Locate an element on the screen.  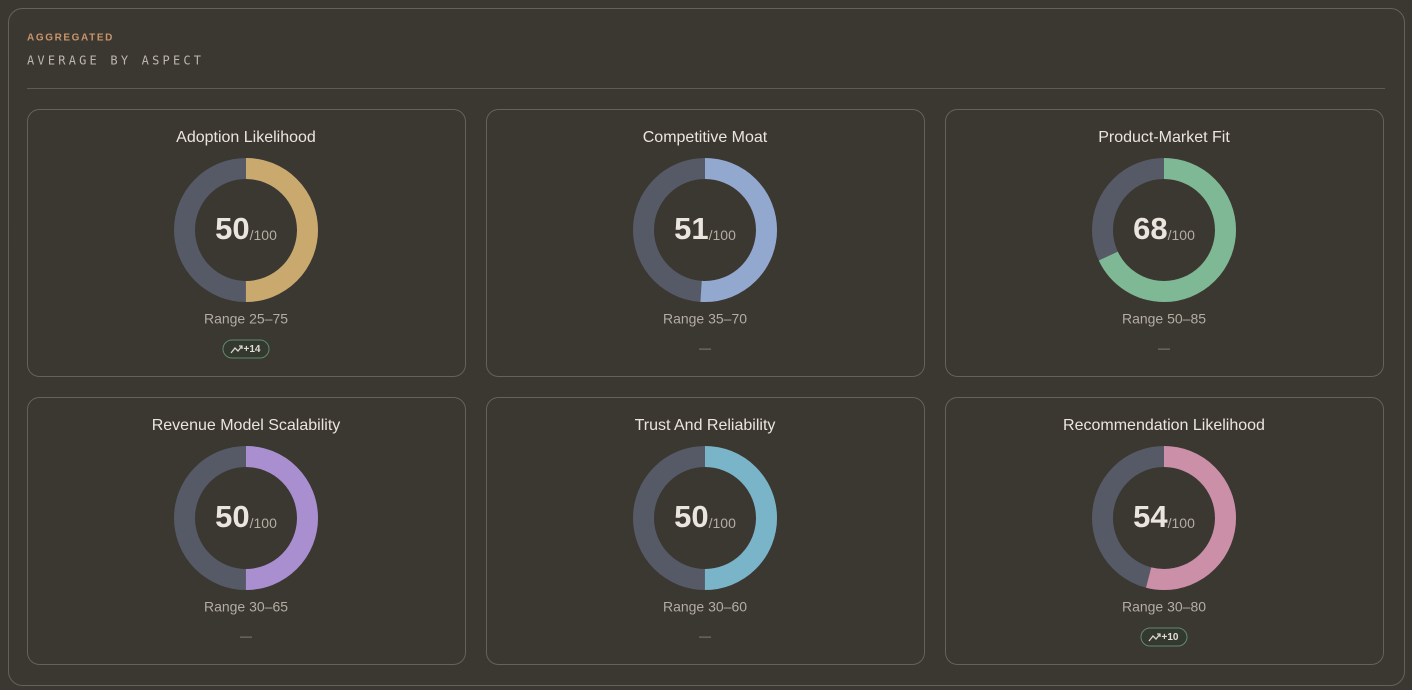
section-title: AVERAGE BY ASPECT is located at coordinates (115, 61).